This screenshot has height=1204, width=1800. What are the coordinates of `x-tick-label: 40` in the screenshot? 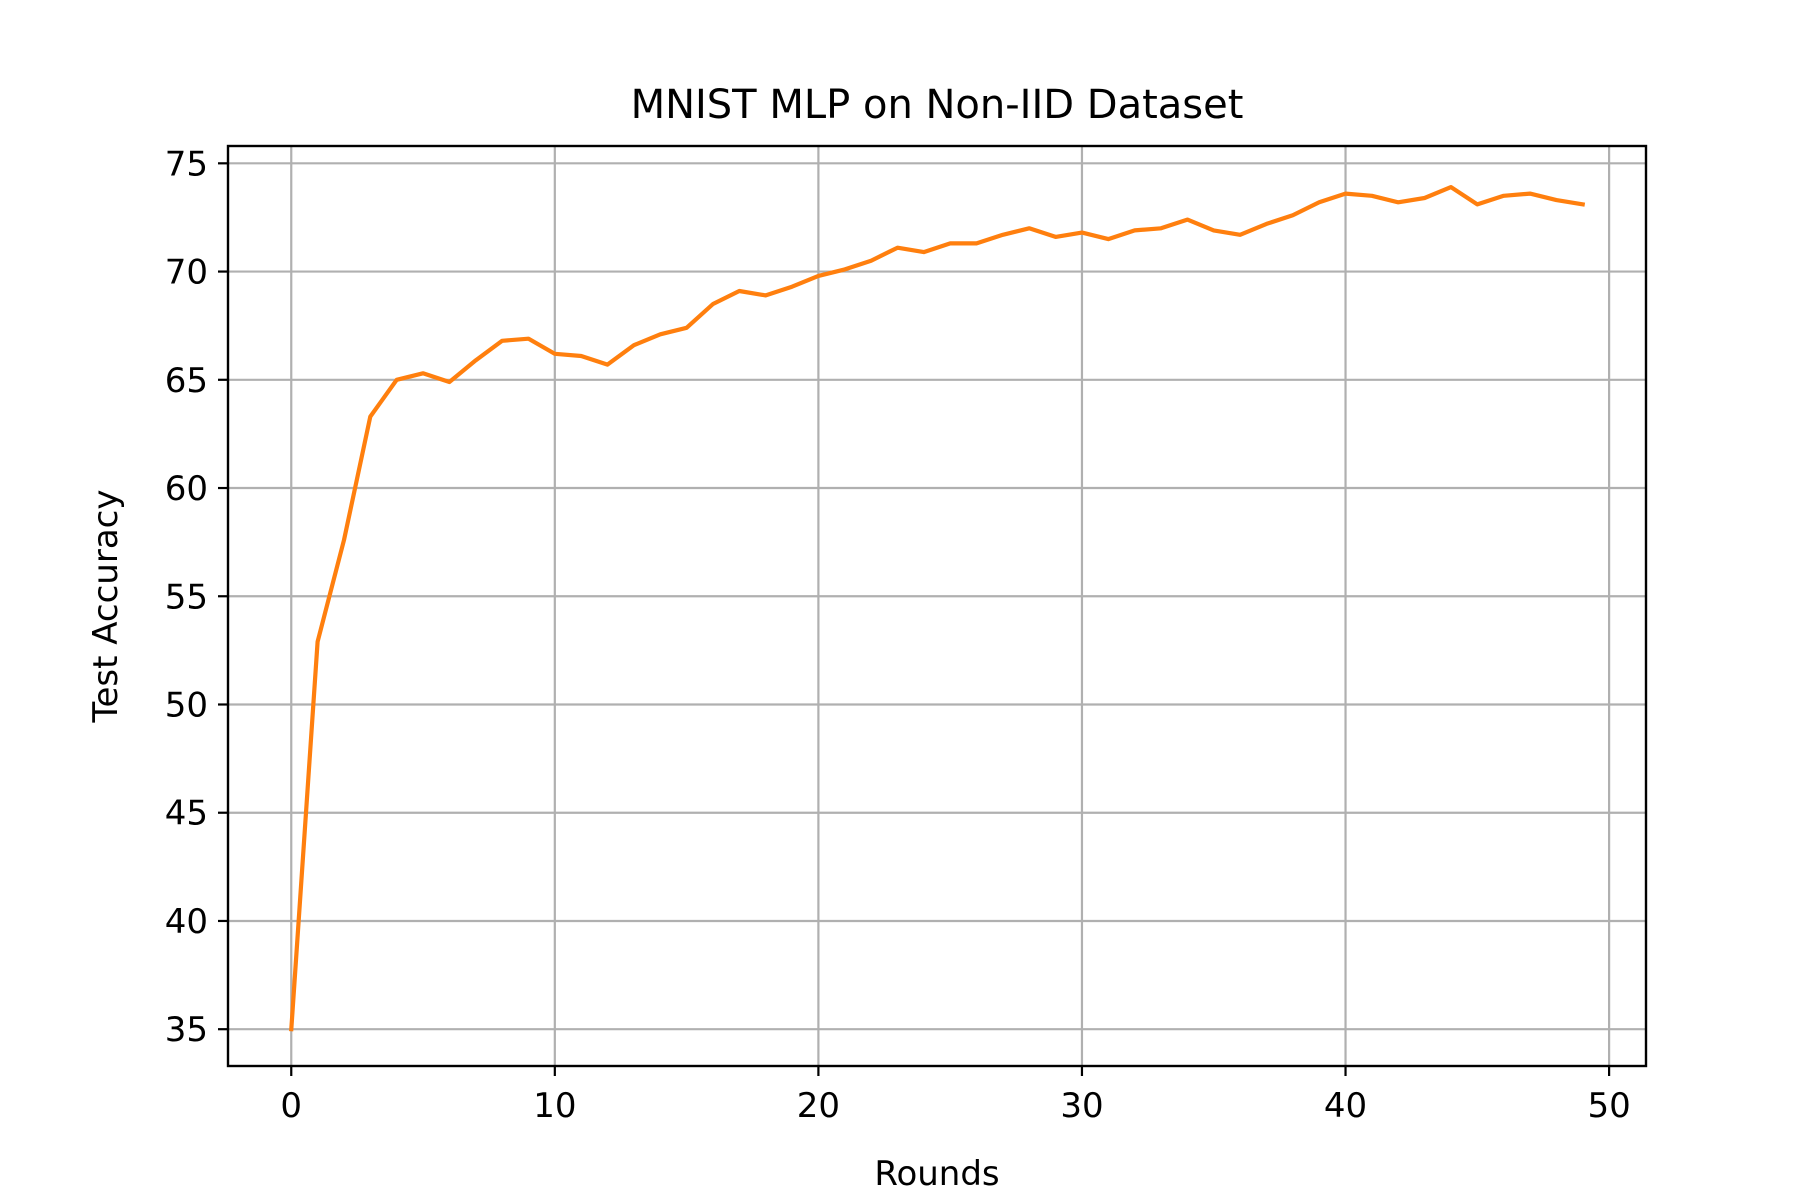 It's located at (1345, 1106).